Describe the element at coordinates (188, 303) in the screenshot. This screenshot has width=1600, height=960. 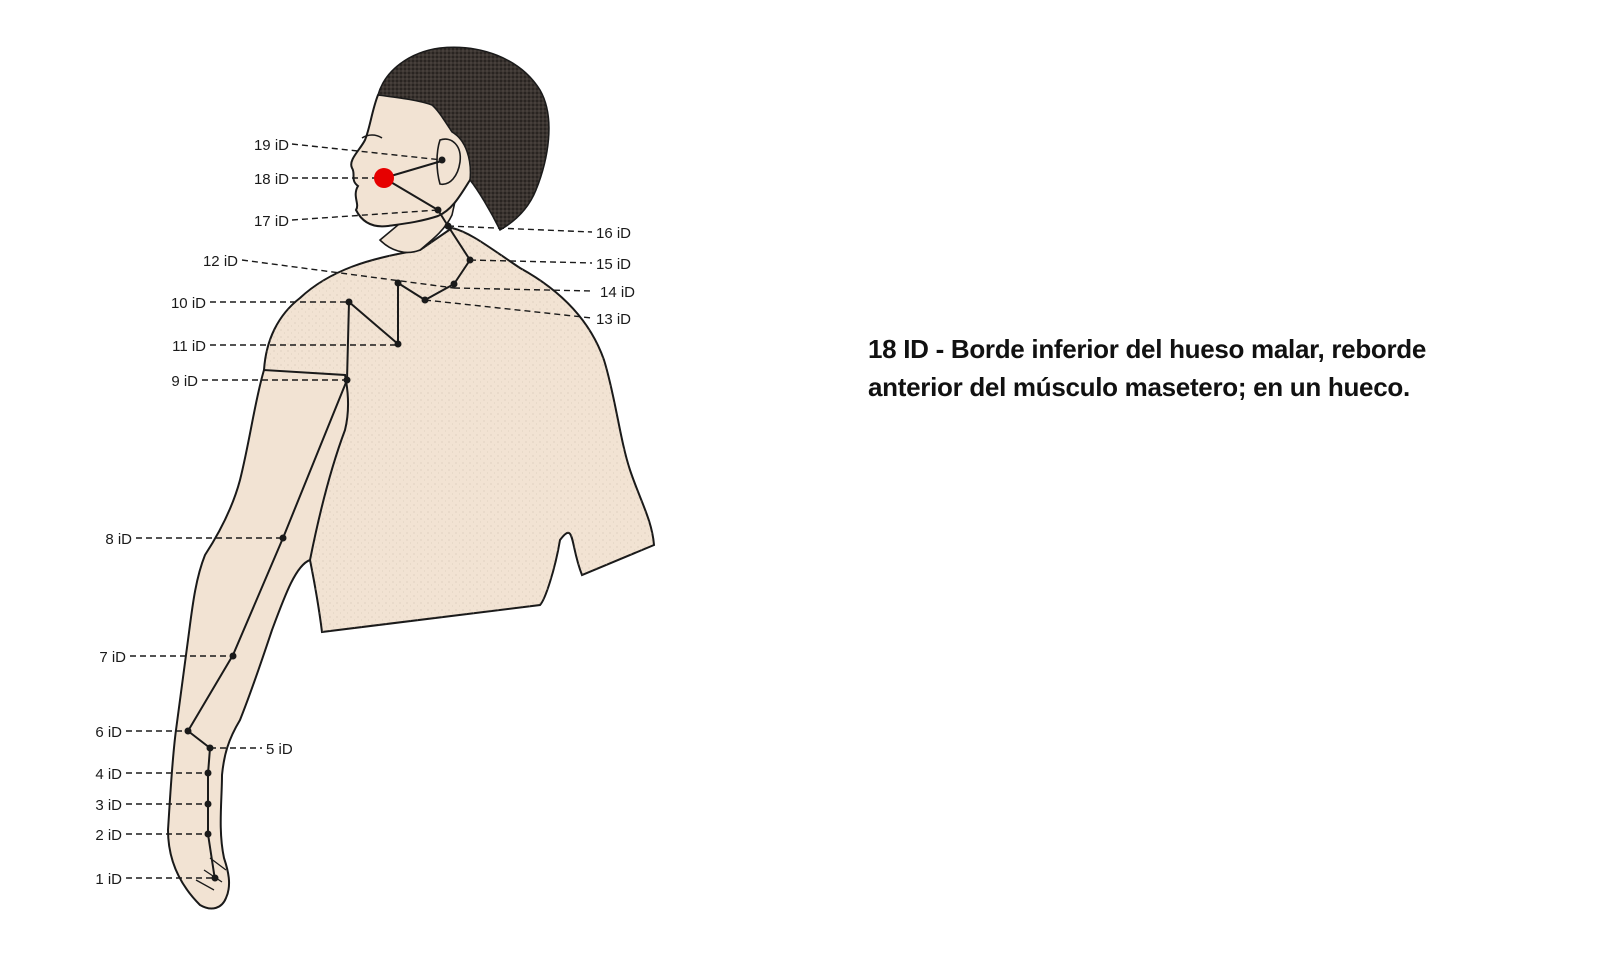
I see `label-10: 10 iD` at that location.